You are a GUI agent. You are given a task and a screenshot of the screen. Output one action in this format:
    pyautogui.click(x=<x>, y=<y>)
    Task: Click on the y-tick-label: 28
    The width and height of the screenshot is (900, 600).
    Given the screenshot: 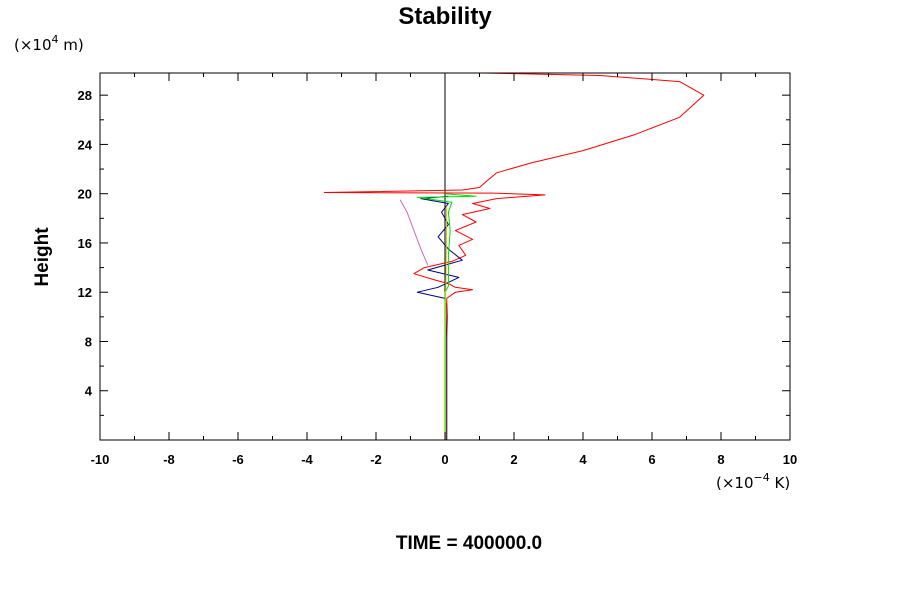 What is the action you would take?
    pyautogui.click(x=85, y=95)
    